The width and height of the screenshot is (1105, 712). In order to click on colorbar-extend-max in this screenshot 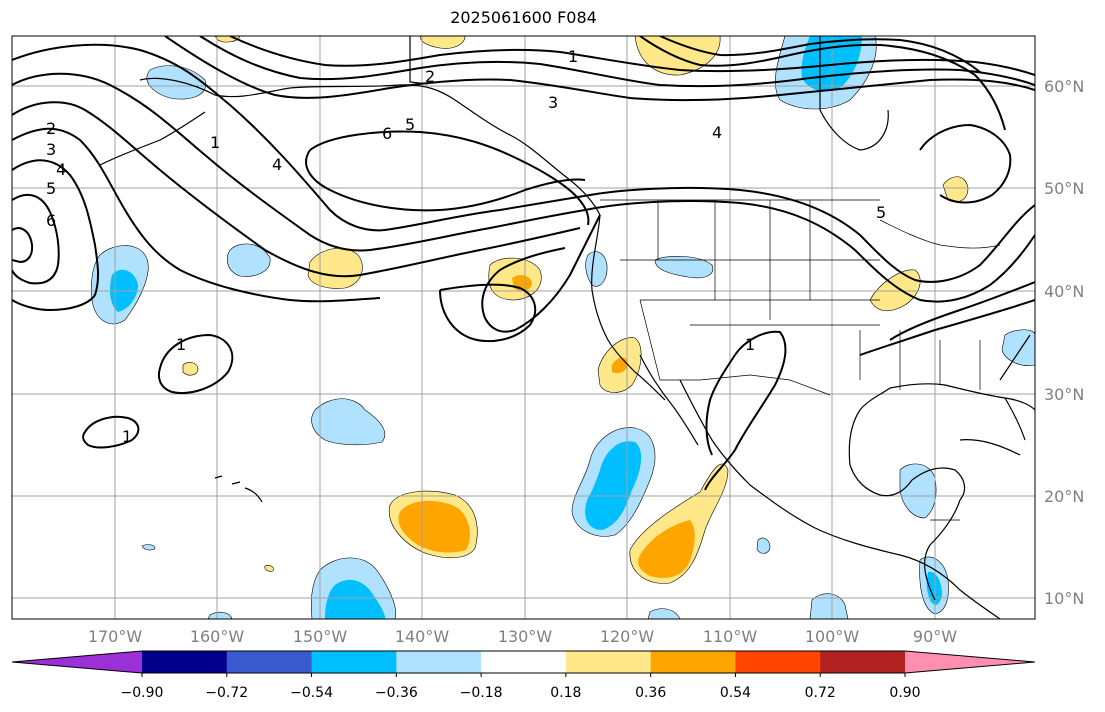, I will do `click(970, 662)`.